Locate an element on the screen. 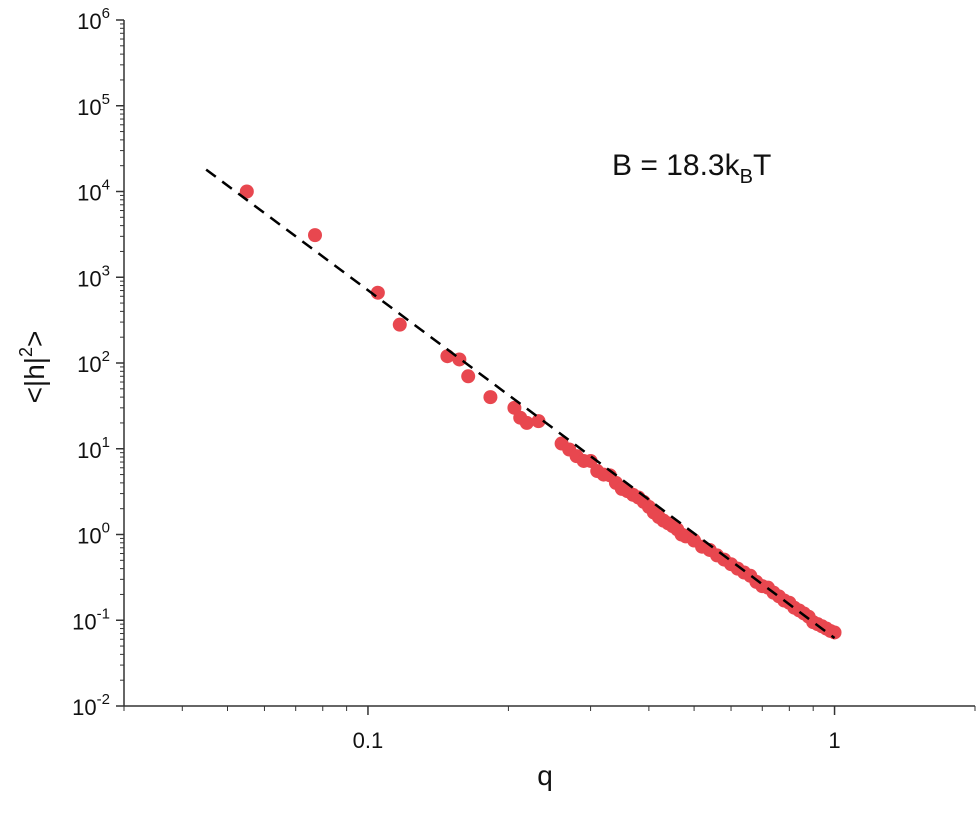  y-tick-label: 10⁴ is located at coordinates (93, 191).